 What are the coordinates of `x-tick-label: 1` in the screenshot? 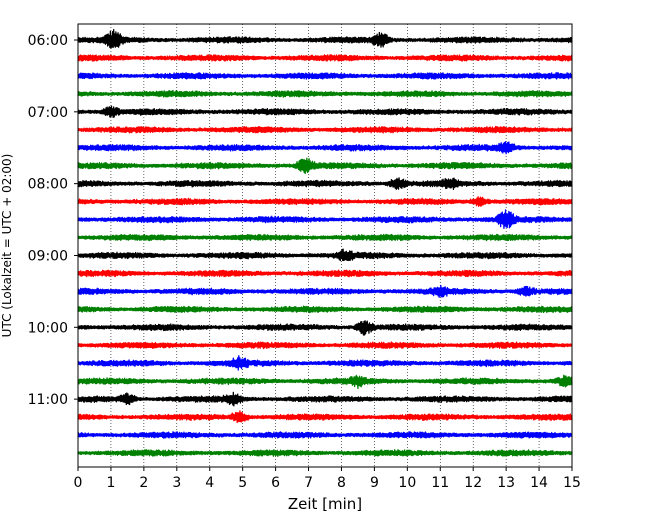 It's located at (110, 483).